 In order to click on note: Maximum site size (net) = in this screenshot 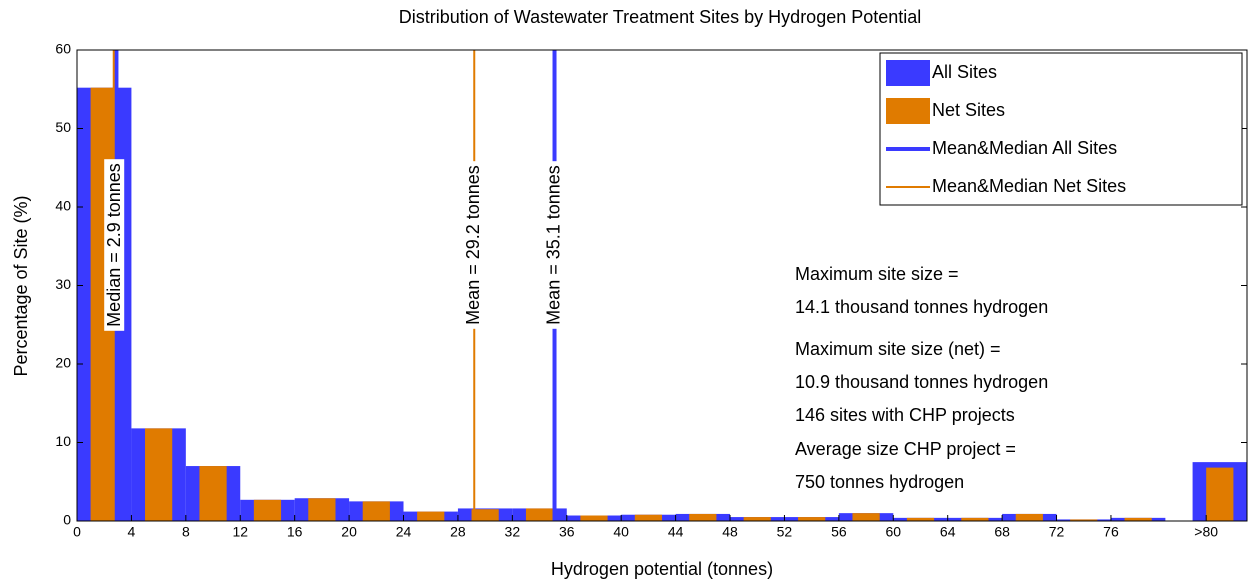, I will do `click(898, 349)`.